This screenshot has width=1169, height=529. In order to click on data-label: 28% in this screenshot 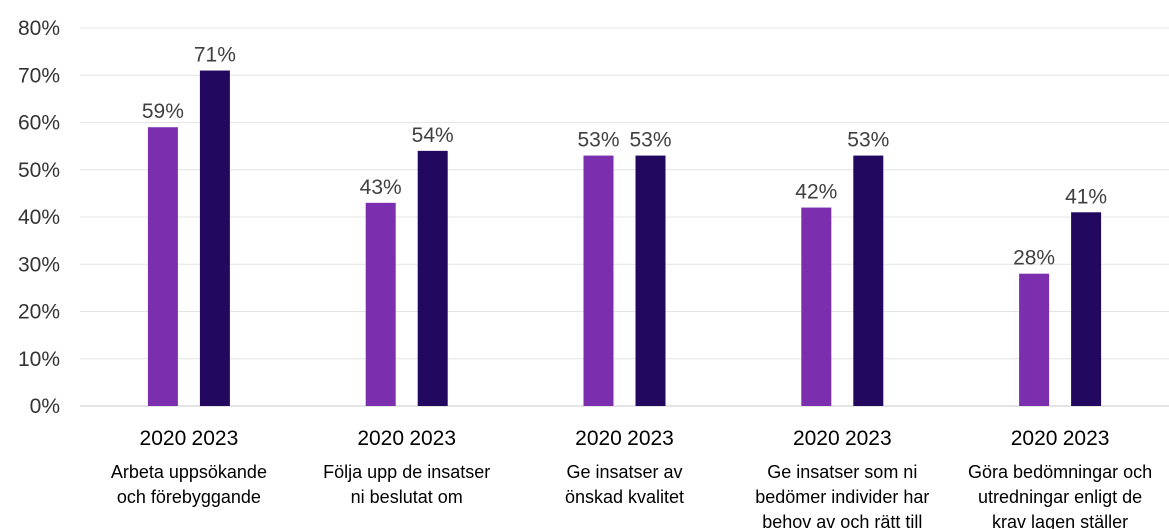, I will do `click(1034, 258)`.